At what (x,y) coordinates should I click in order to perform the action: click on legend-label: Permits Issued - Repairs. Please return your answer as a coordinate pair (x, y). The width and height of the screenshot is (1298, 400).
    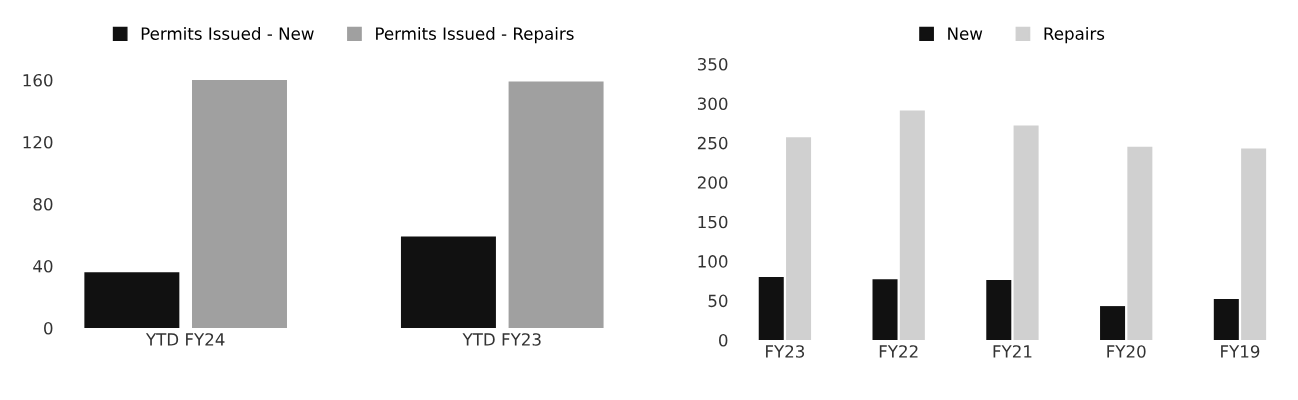
    Looking at the image, I should click on (475, 35).